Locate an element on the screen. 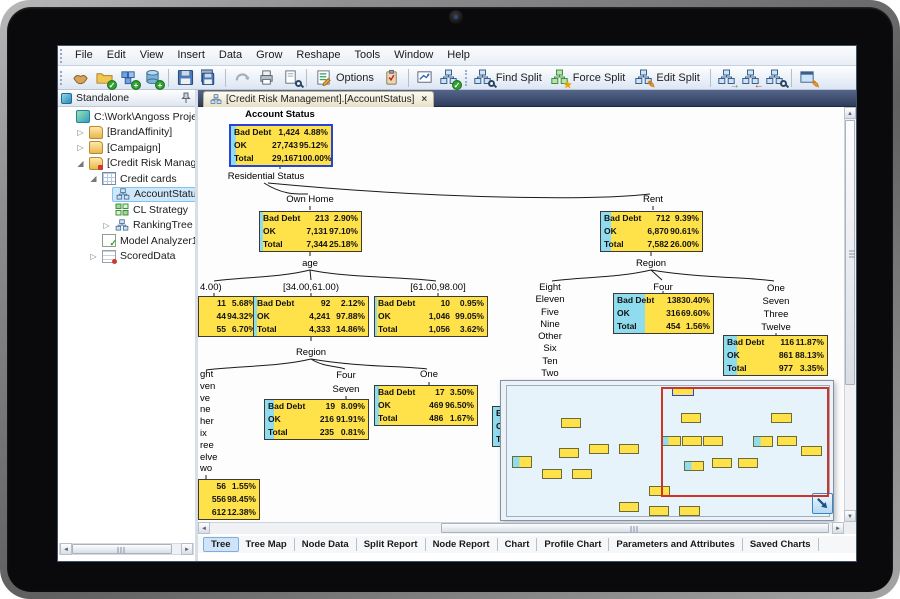 This screenshot has width=900, height=599. report-icon is located at coordinates (392, 78).